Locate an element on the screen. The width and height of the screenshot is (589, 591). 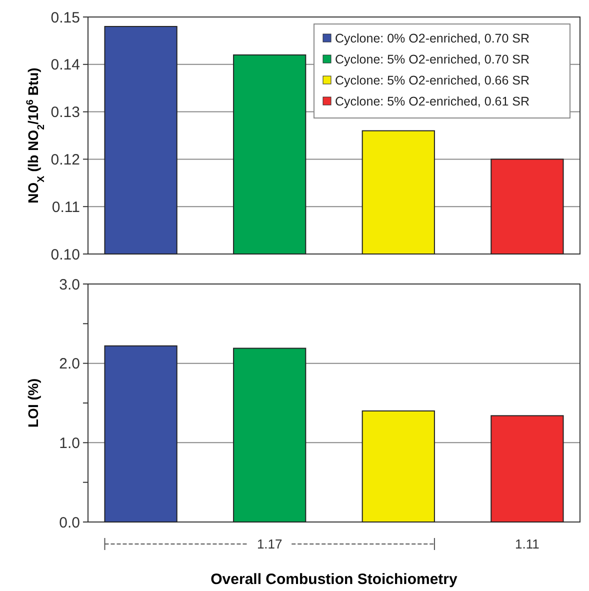
legend-label: Cyclone: 5% O2-enriched, 0.66 SR is located at coordinates (432, 80).